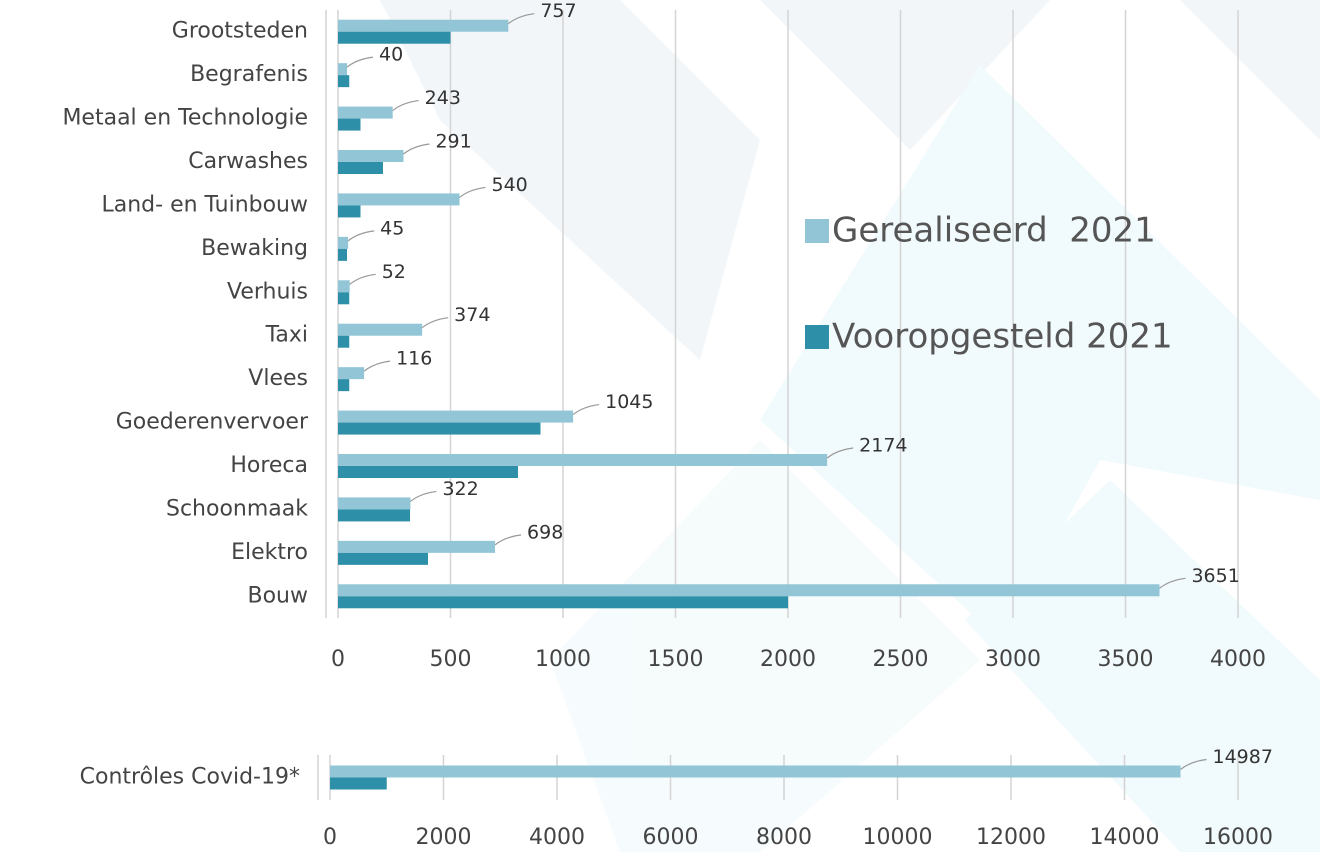 The height and width of the screenshot is (852, 1320). What do you see at coordinates (237, 508) in the screenshot?
I see `y-tick-label: Schoonmaak` at bounding box center [237, 508].